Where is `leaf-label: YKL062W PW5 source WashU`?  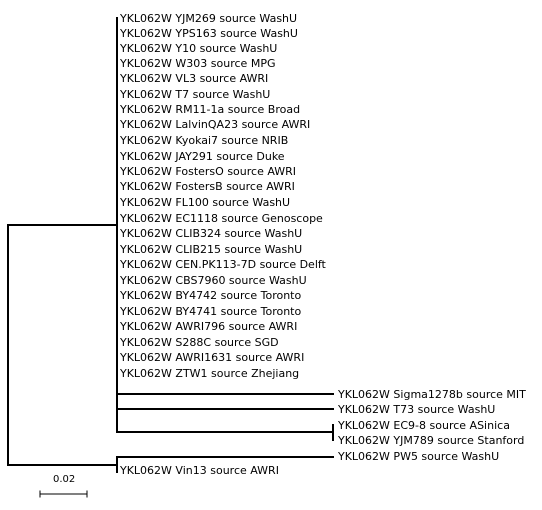
leaf-label: YKL062W PW5 source WashU is located at coordinates (418, 456).